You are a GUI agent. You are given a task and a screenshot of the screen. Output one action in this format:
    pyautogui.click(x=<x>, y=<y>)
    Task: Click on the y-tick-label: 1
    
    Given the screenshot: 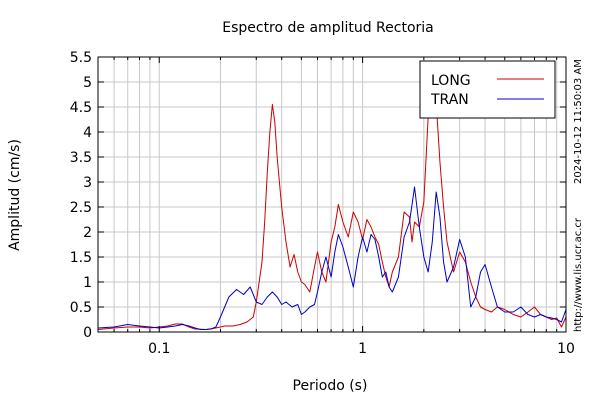 What is the action you would take?
    pyautogui.click(x=87, y=283)
    